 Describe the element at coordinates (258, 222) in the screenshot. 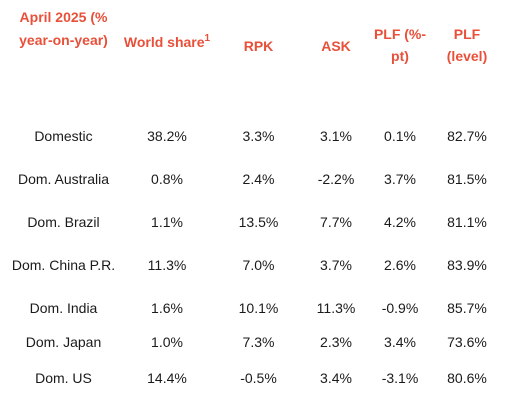

I see `cell-rpk: 13.5%` at that location.